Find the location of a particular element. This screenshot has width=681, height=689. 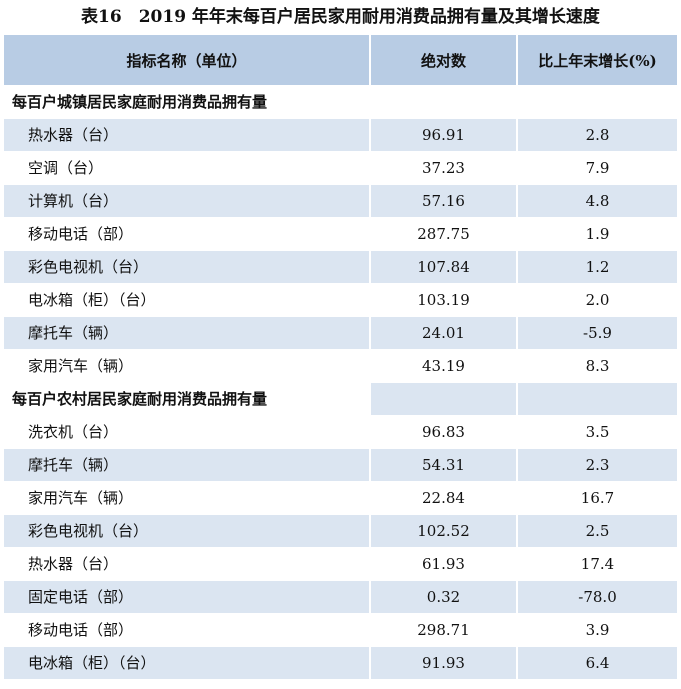

table-row: 电冰箱（柜）（台） 91.93 6.4 is located at coordinates (340, 663).